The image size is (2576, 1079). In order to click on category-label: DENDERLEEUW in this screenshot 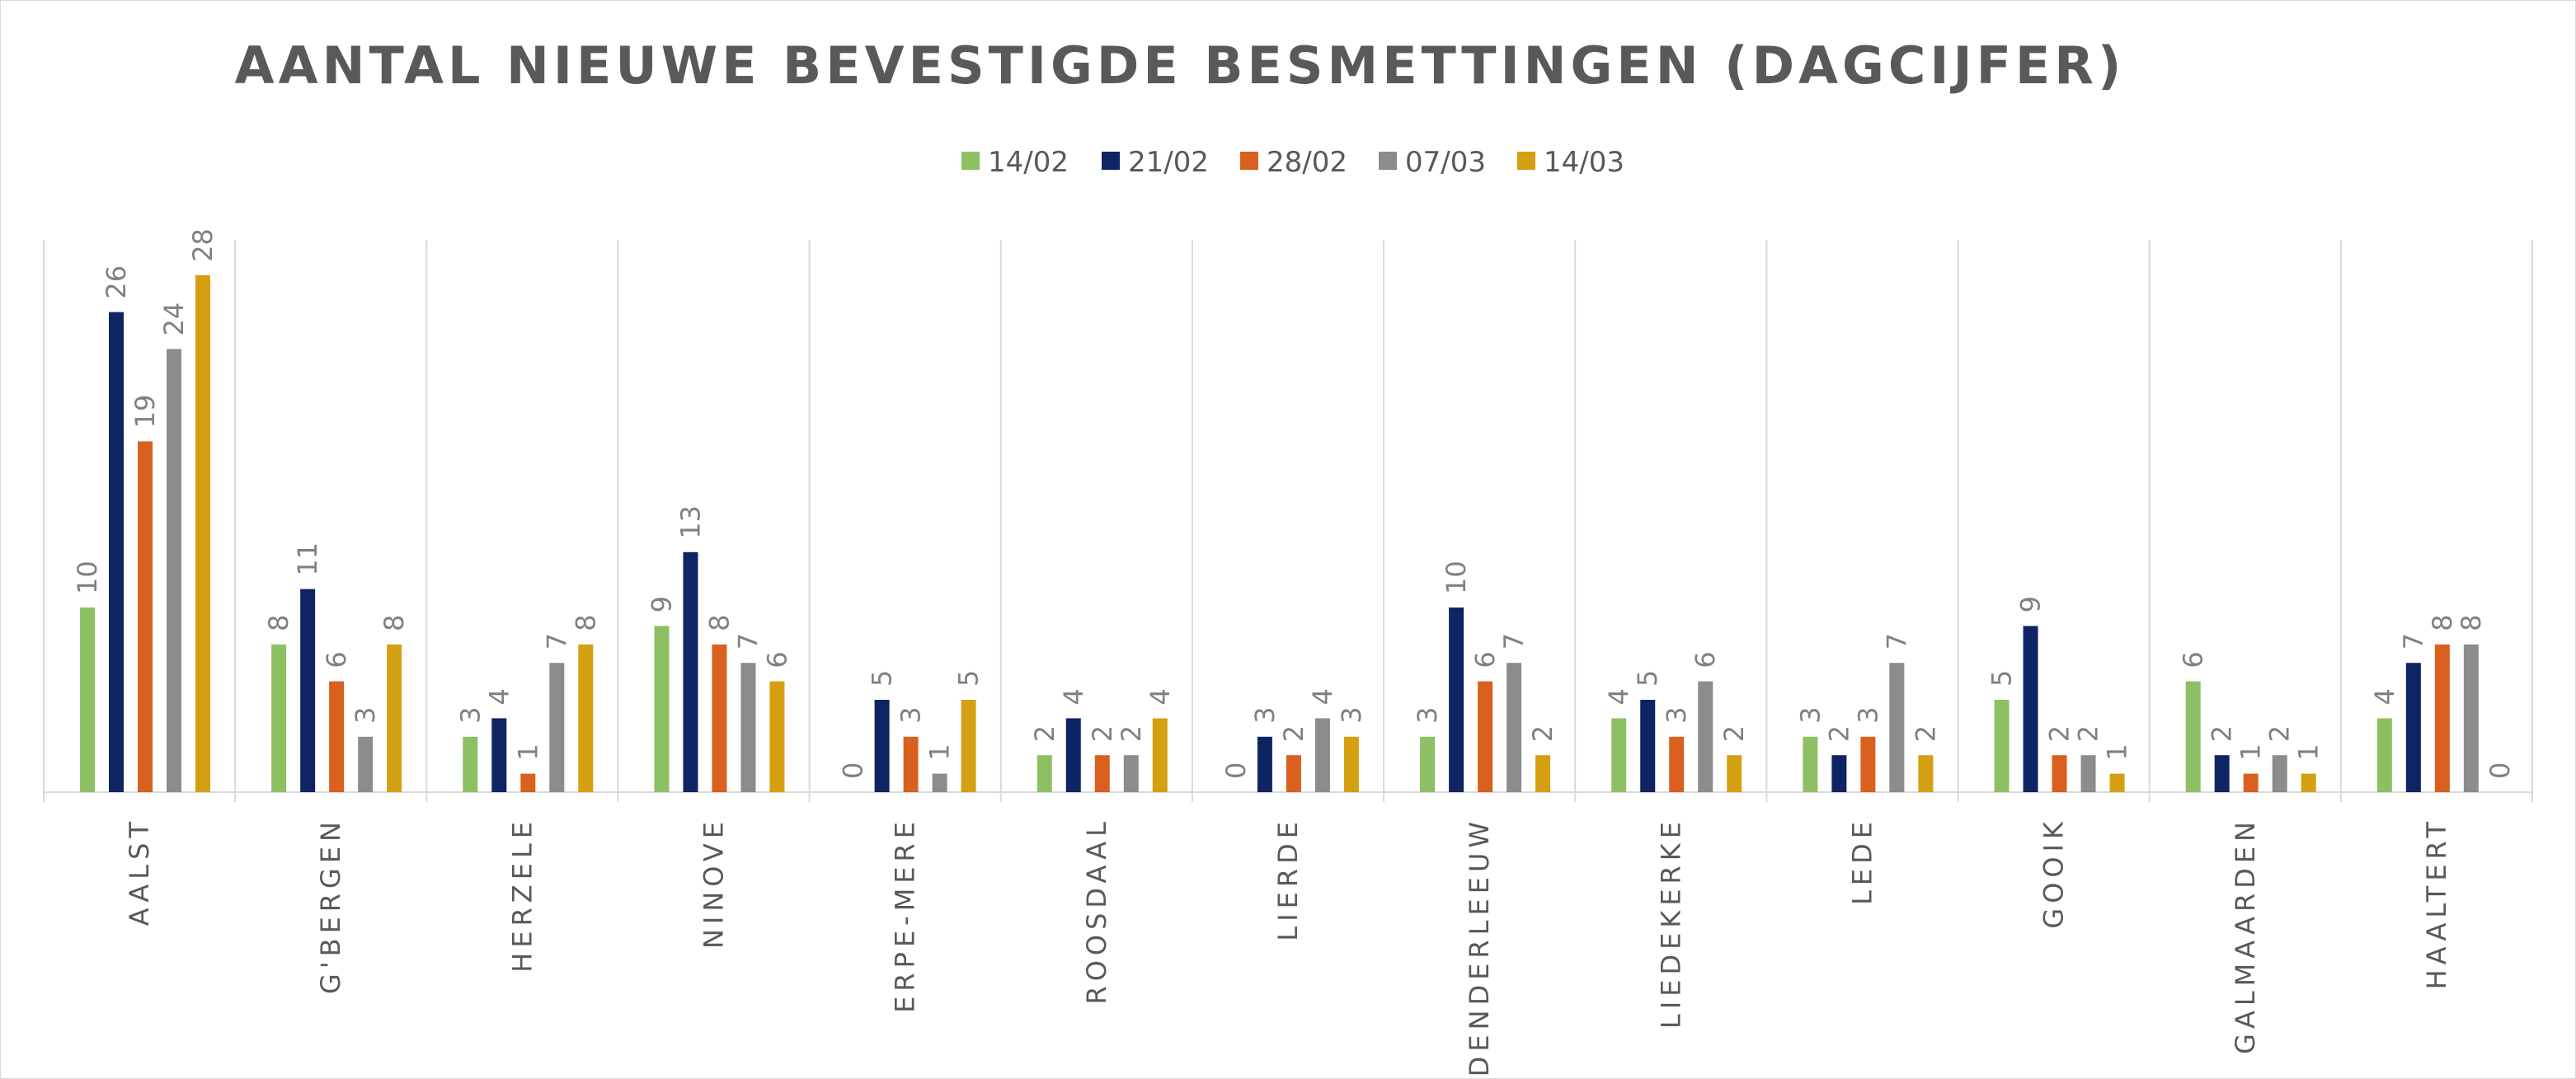, I will do `click(1479, 947)`.